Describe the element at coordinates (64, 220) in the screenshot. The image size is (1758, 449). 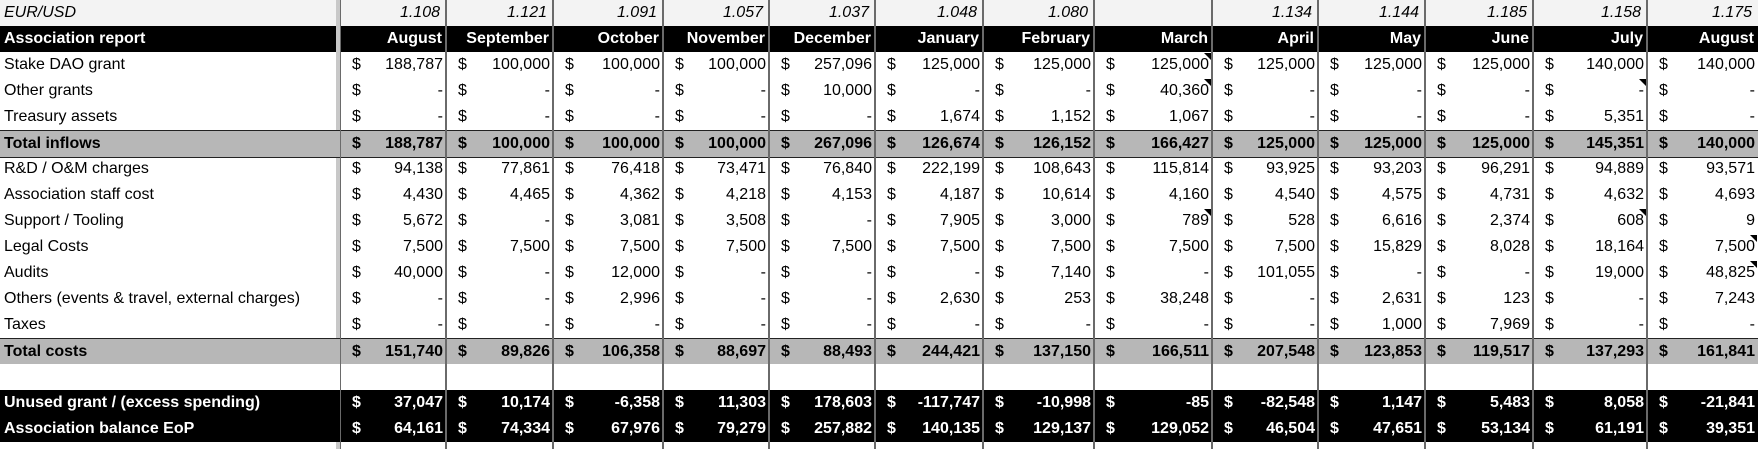
I see `row-label: Support / Tooling` at that location.